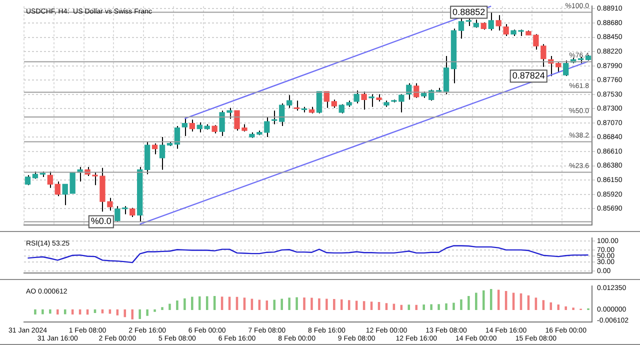  Describe the element at coordinates (528, 75) in the screenshot. I see `annotation: 0.87824` at that location.